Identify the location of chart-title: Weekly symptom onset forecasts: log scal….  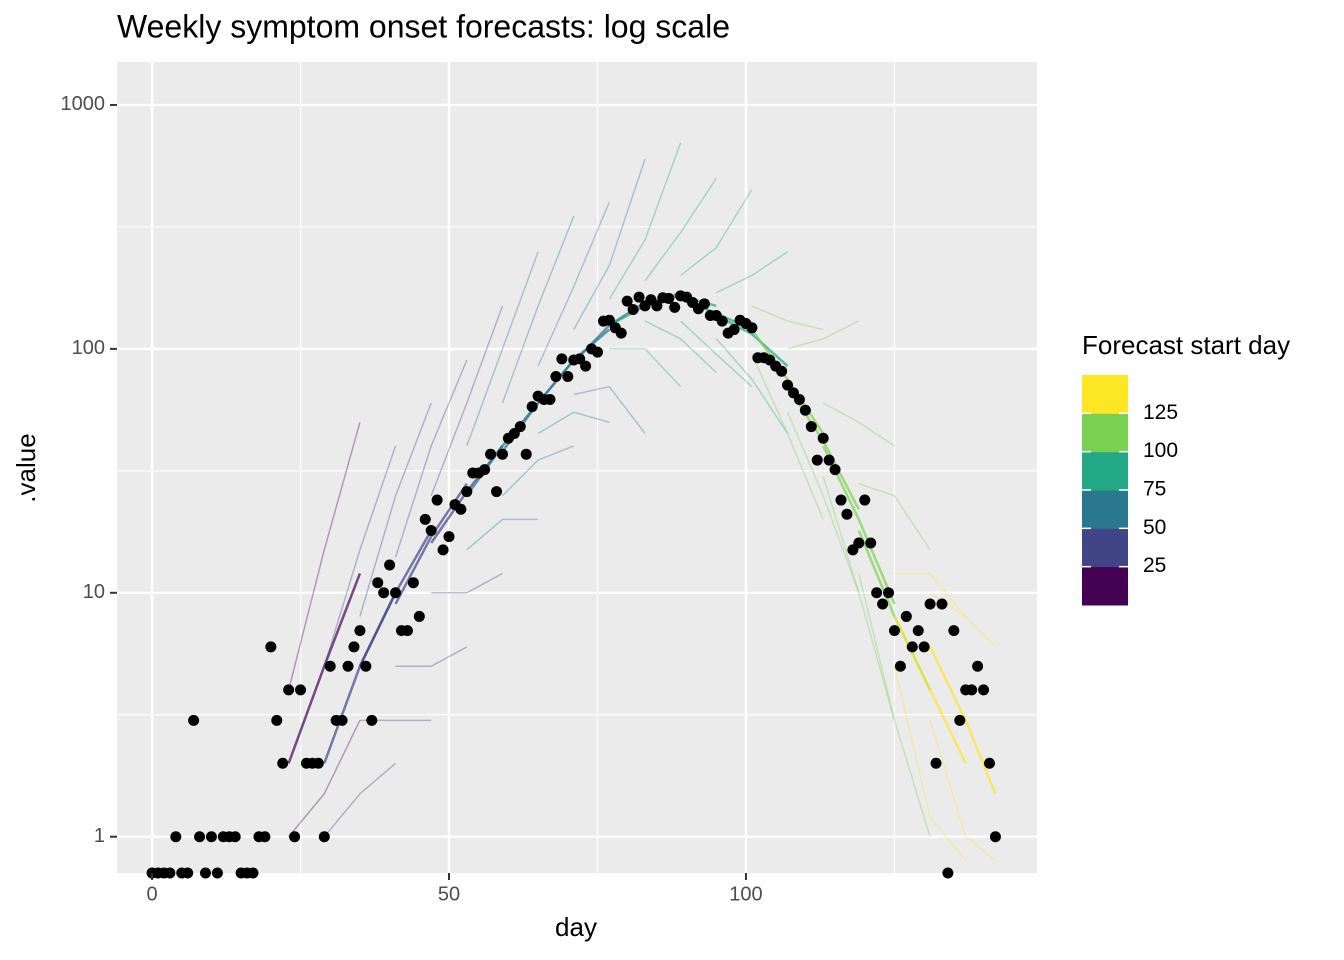
(423, 26).